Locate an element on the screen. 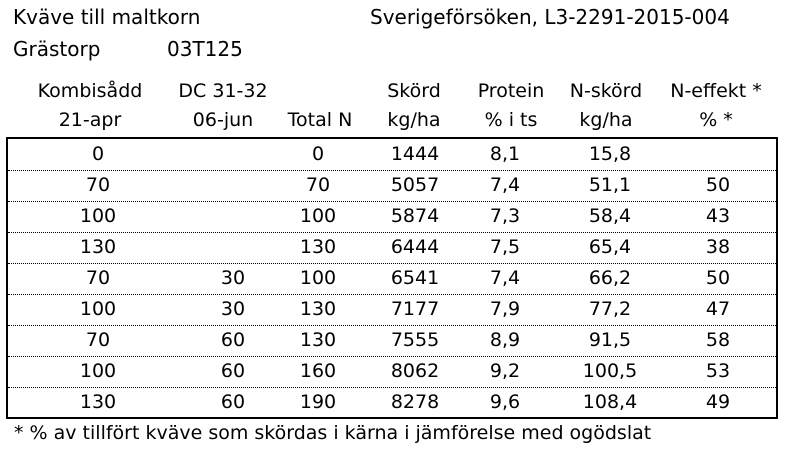 The width and height of the screenshot is (785, 452). cell-n-effekt: 43 is located at coordinates (718, 216).